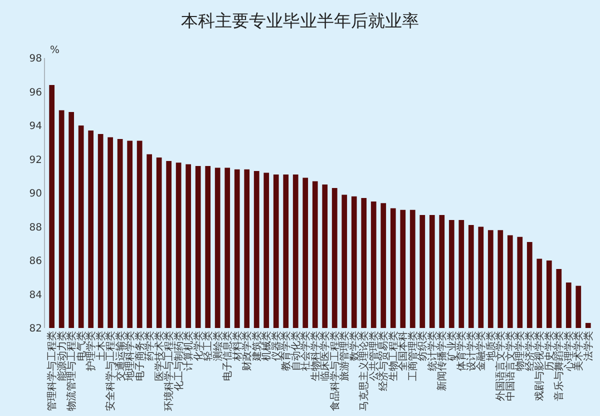 The image size is (600, 416). Describe the element at coordinates (35, 228) in the screenshot. I see `y-tick-label: 88` at that location.